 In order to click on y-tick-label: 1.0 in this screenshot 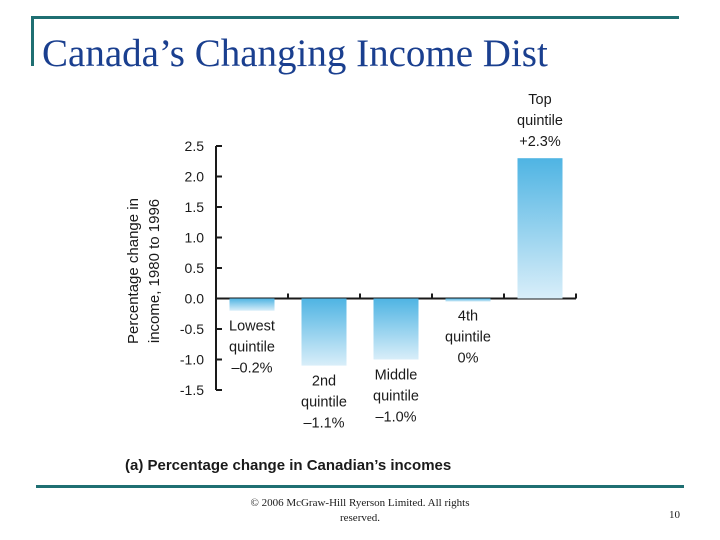, I will do `click(195, 238)`.